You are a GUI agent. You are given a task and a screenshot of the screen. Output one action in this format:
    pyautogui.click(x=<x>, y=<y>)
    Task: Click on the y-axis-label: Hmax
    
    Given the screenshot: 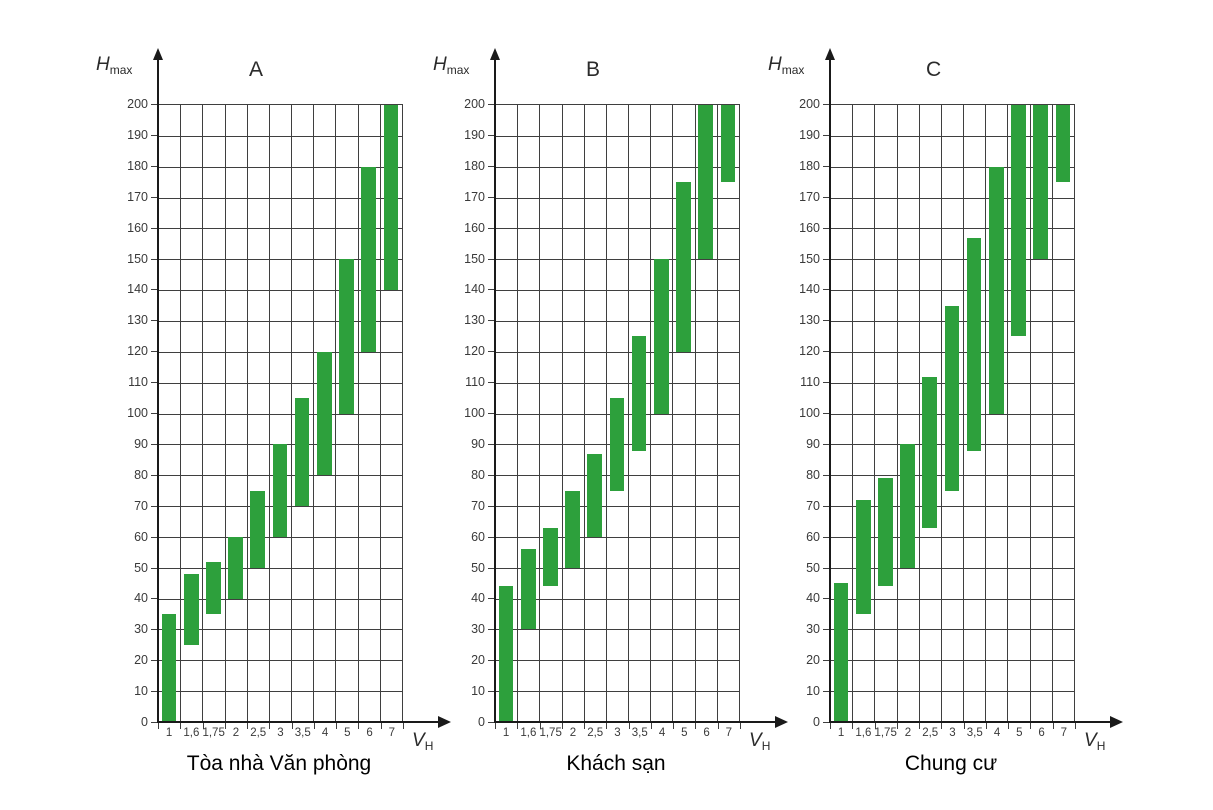 What is the action you would take?
    pyautogui.click(x=114, y=65)
    